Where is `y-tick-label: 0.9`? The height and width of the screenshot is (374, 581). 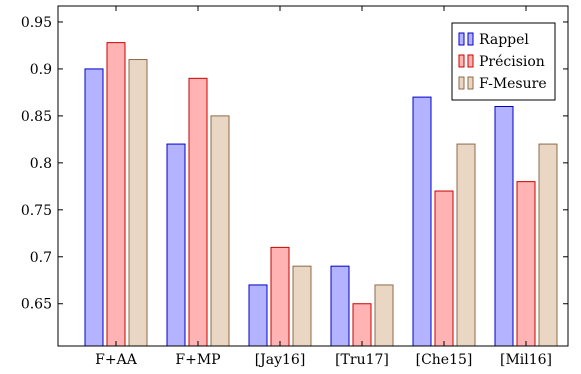 y-tick-label: 0.9 is located at coordinates (41, 70).